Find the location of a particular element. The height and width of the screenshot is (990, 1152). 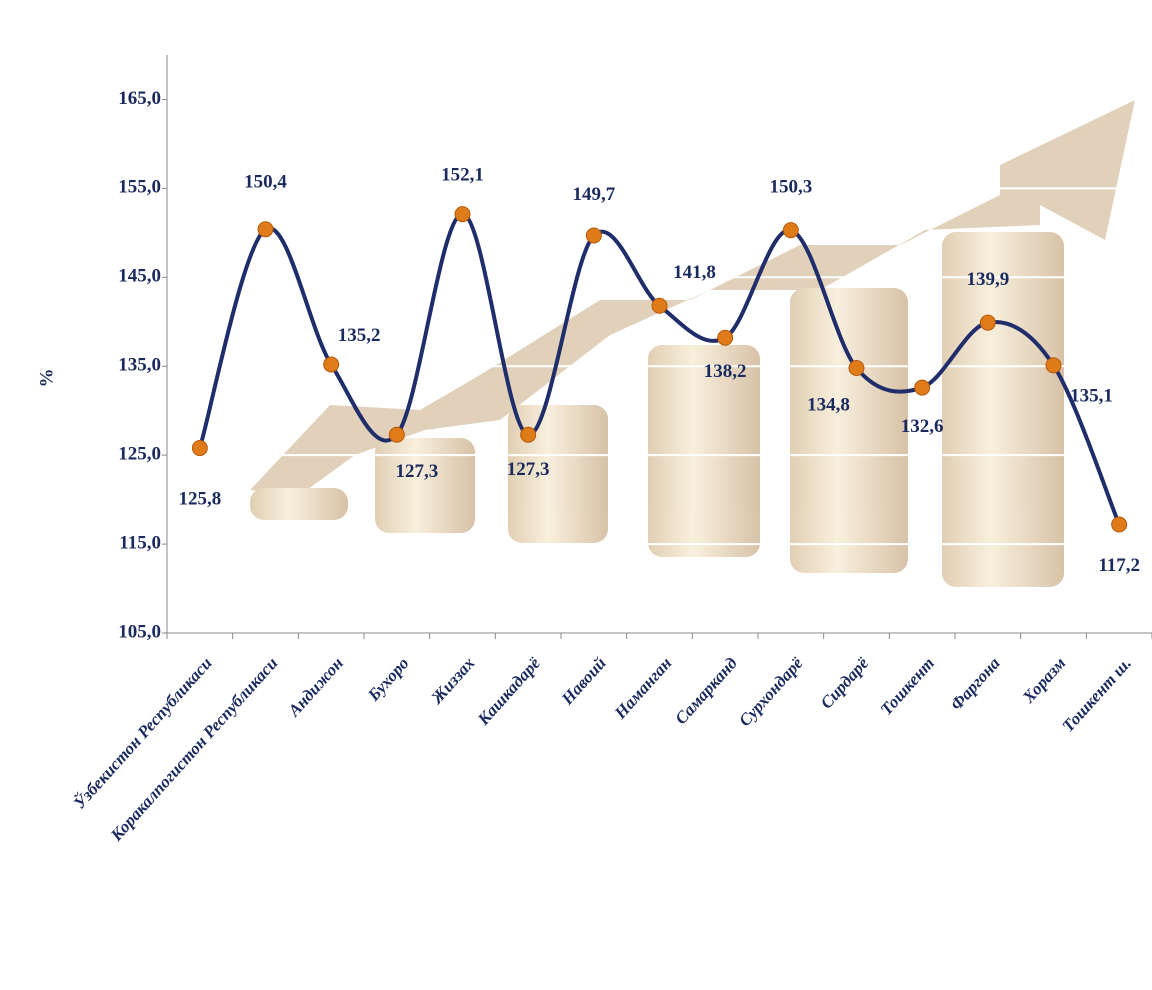

data-label: 132,6 is located at coordinates (922, 426).